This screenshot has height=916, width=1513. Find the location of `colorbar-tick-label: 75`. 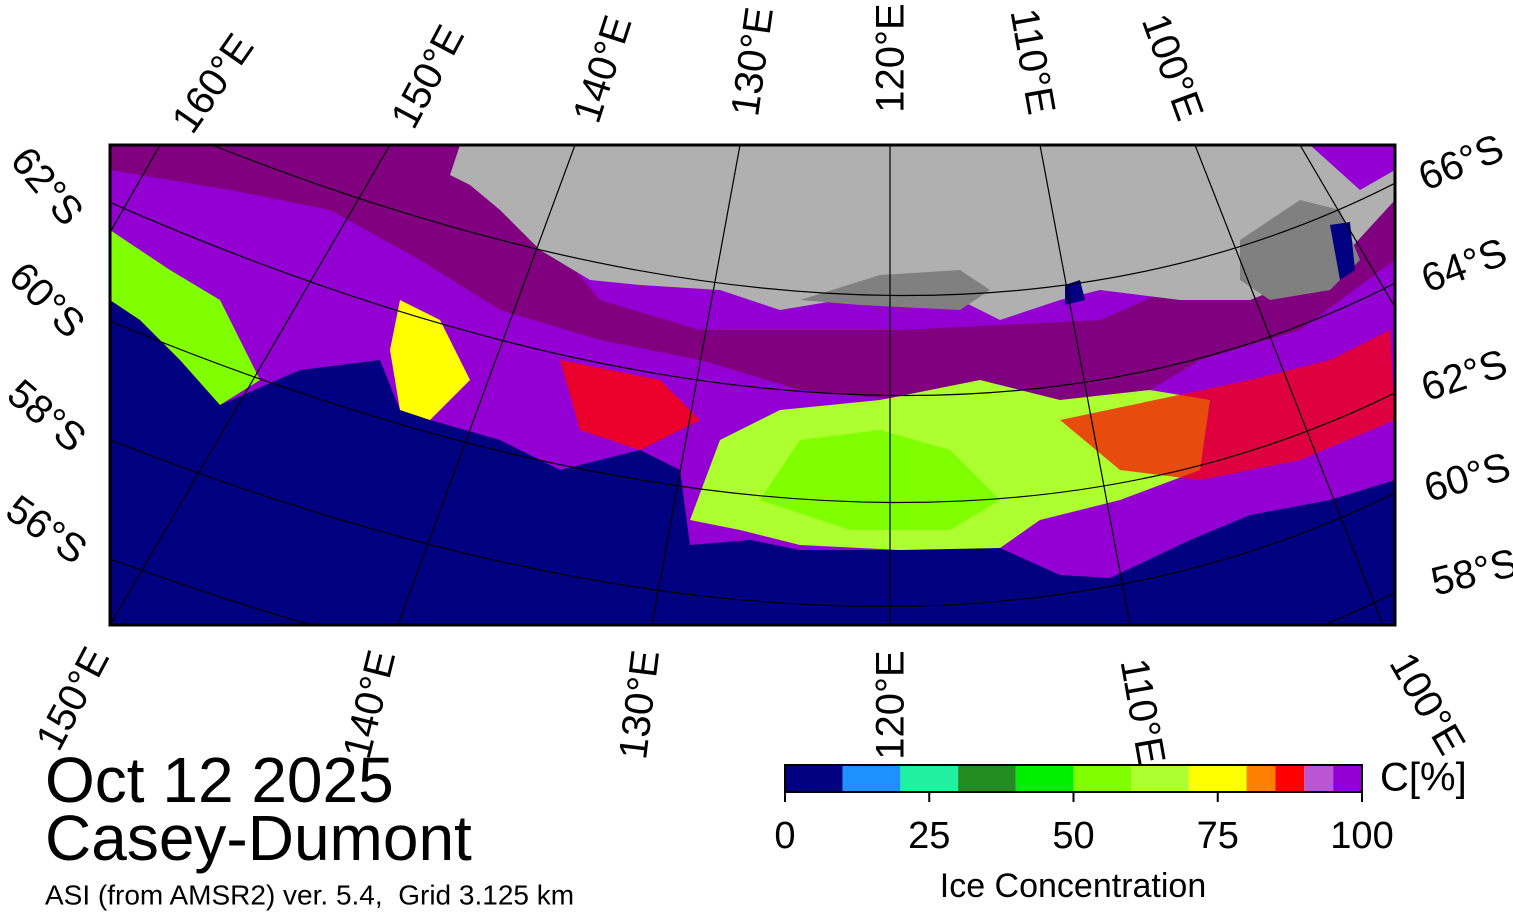

colorbar-tick-label: 75 is located at coordinates (1218, 836).